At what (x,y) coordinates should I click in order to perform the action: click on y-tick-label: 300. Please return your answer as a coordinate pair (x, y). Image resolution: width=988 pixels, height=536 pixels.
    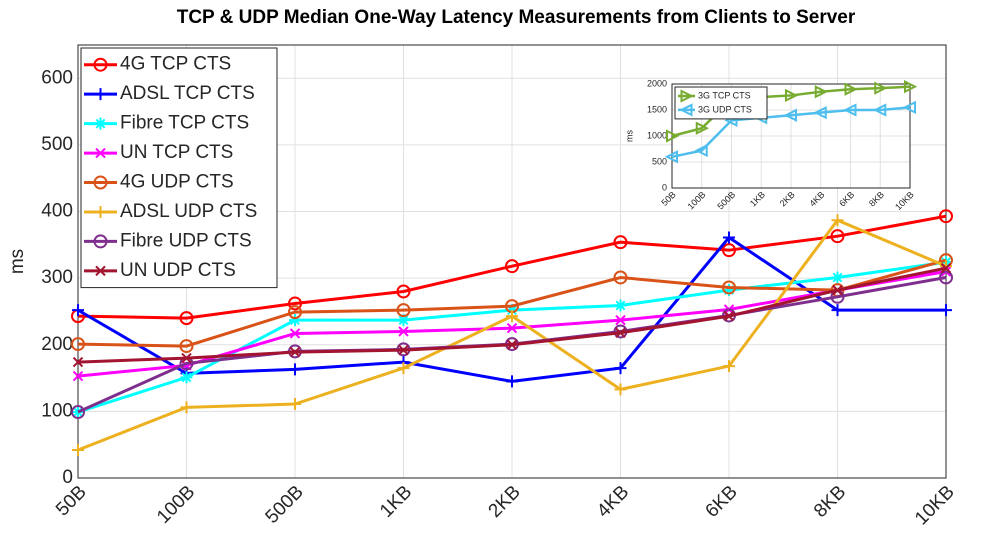
    Looking at the image, I should click on (57, 277).